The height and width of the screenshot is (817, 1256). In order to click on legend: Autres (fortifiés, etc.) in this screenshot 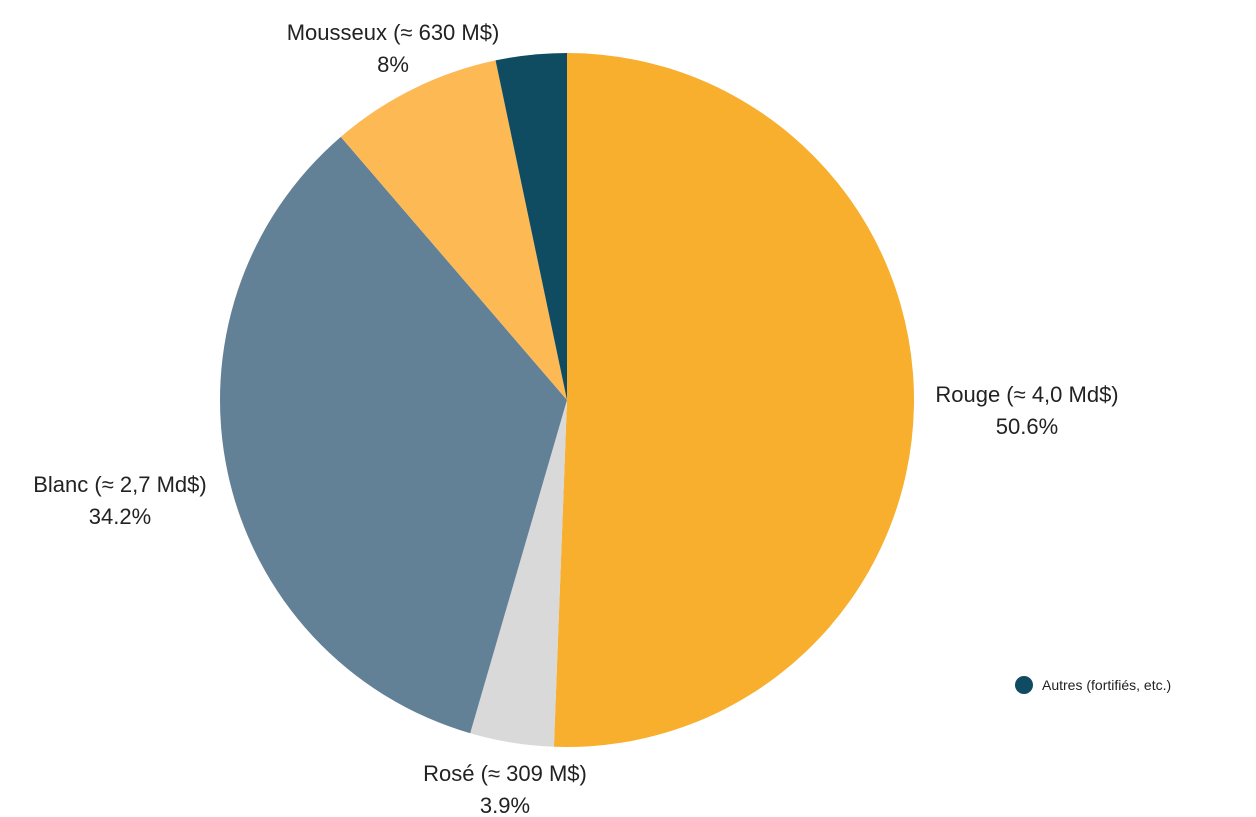, I will do `click(1093, 685)`.